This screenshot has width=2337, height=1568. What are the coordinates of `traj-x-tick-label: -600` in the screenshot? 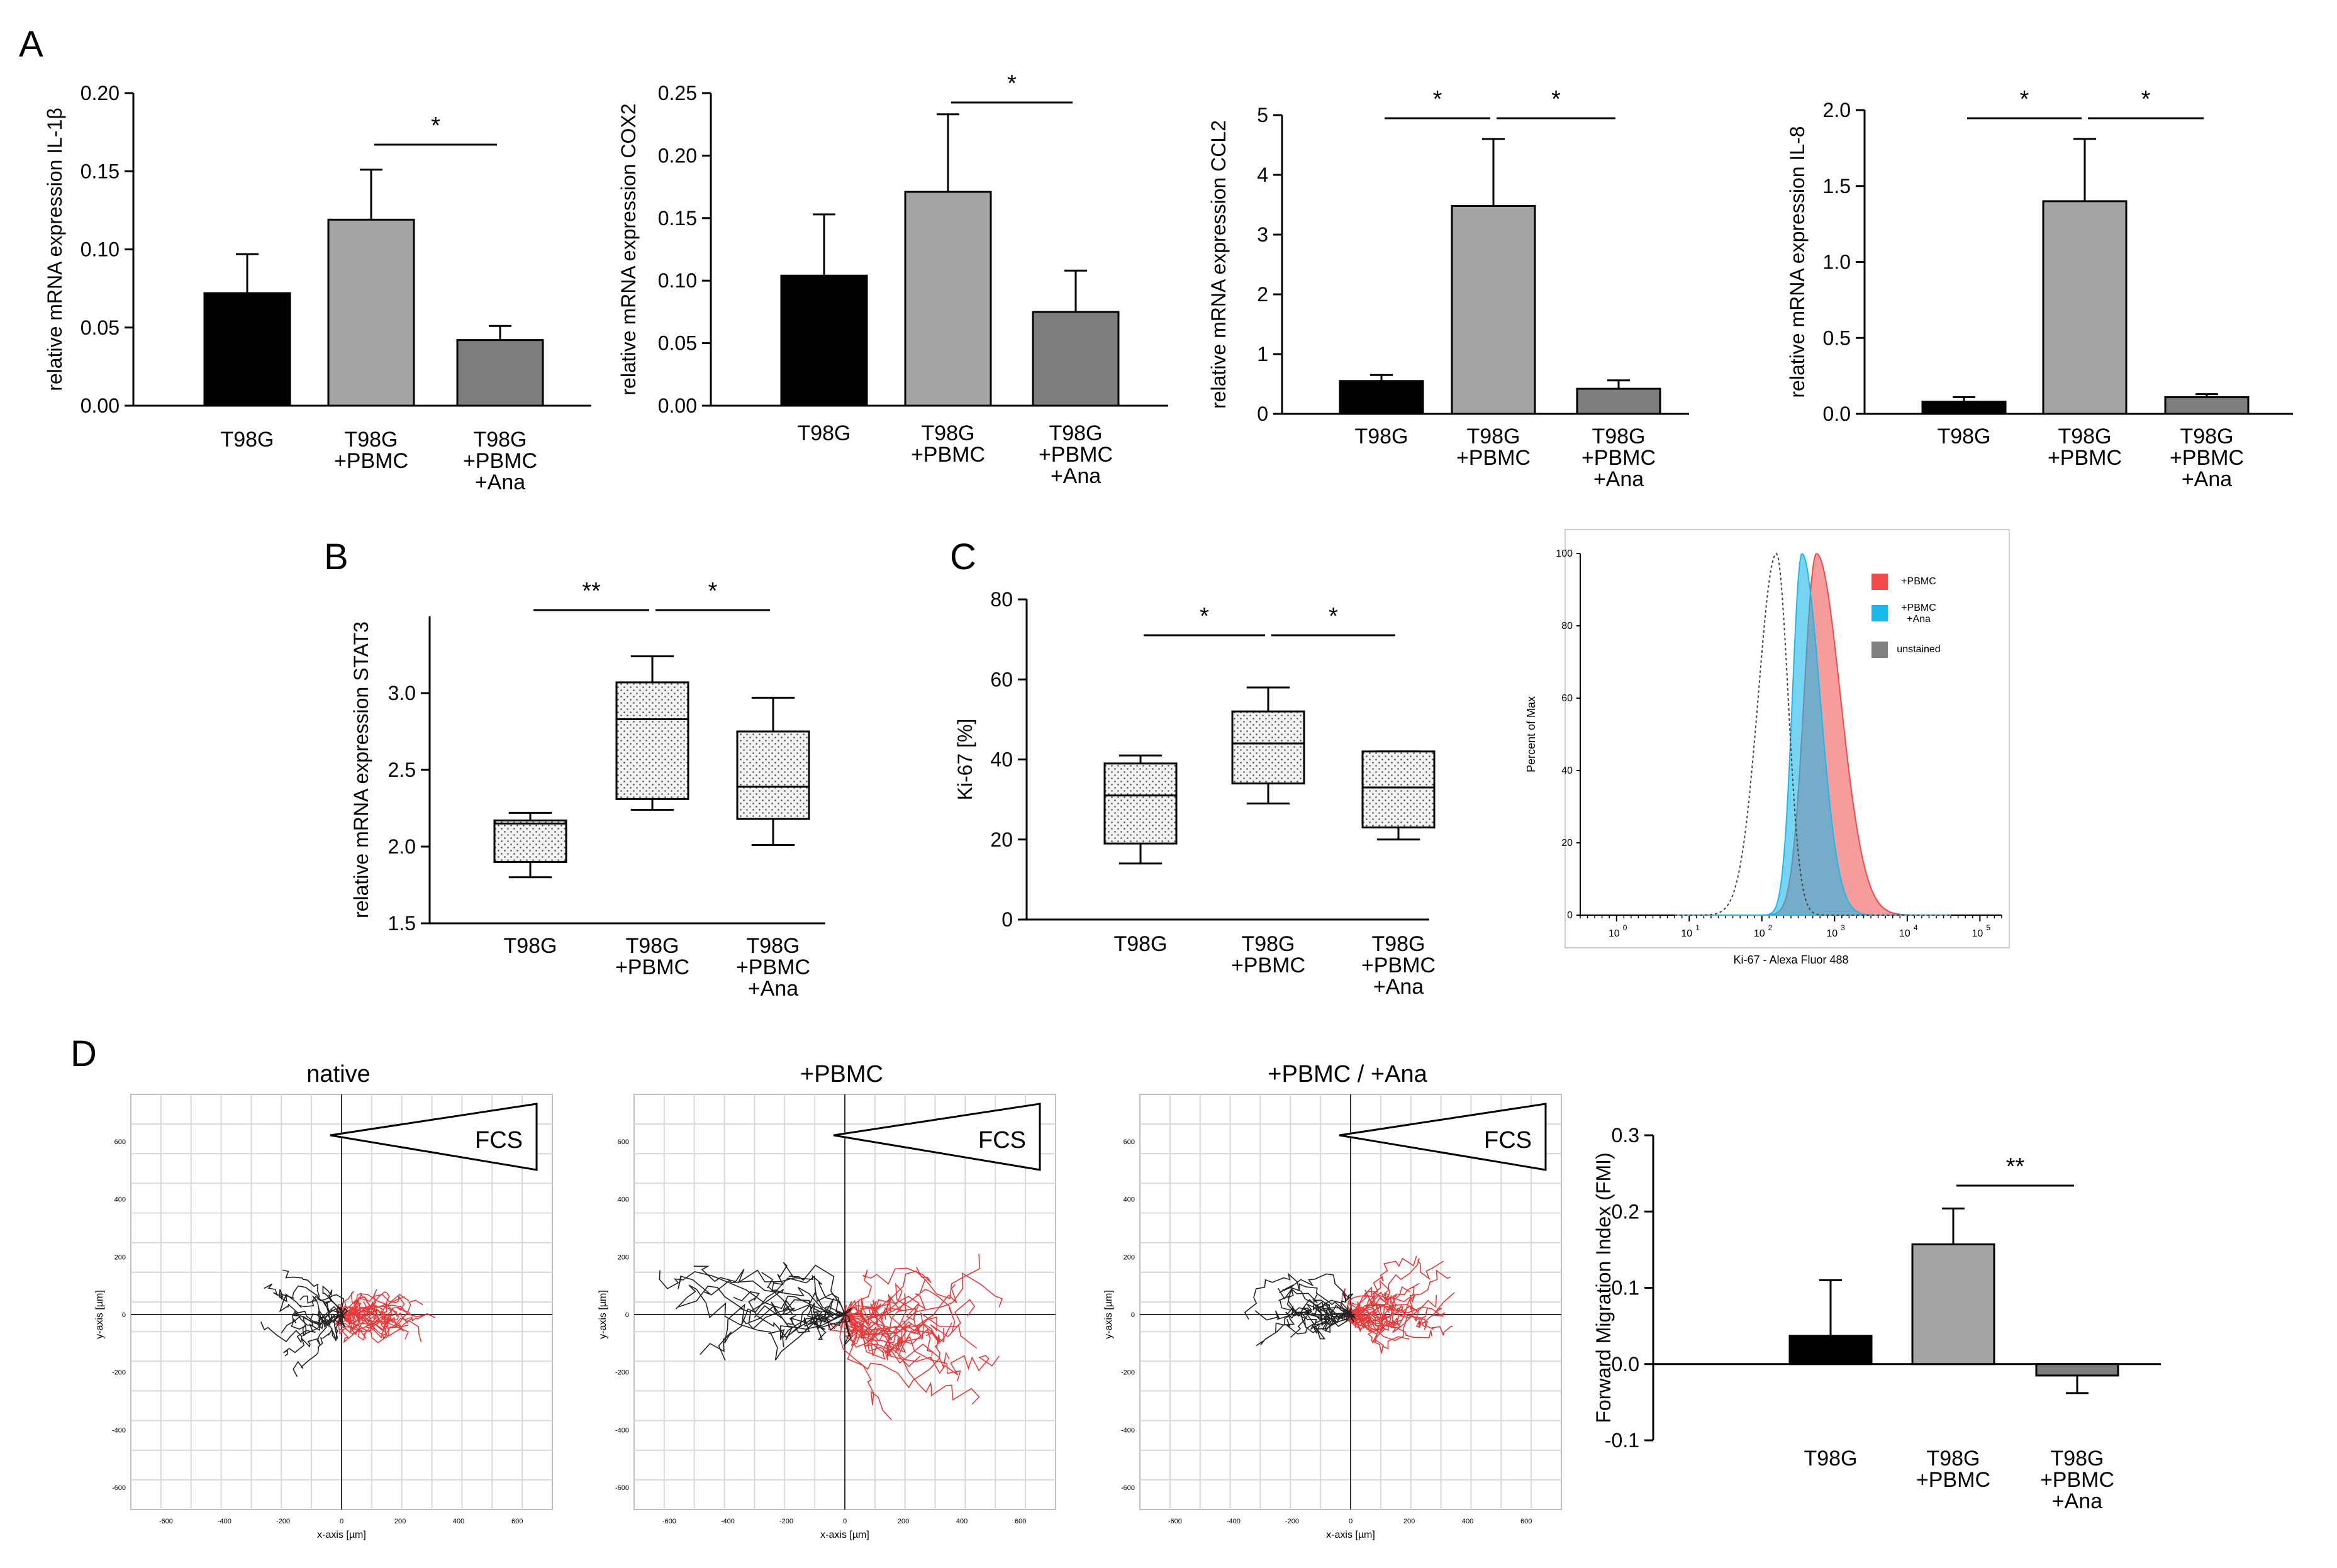 It's located at (1175, 1521).